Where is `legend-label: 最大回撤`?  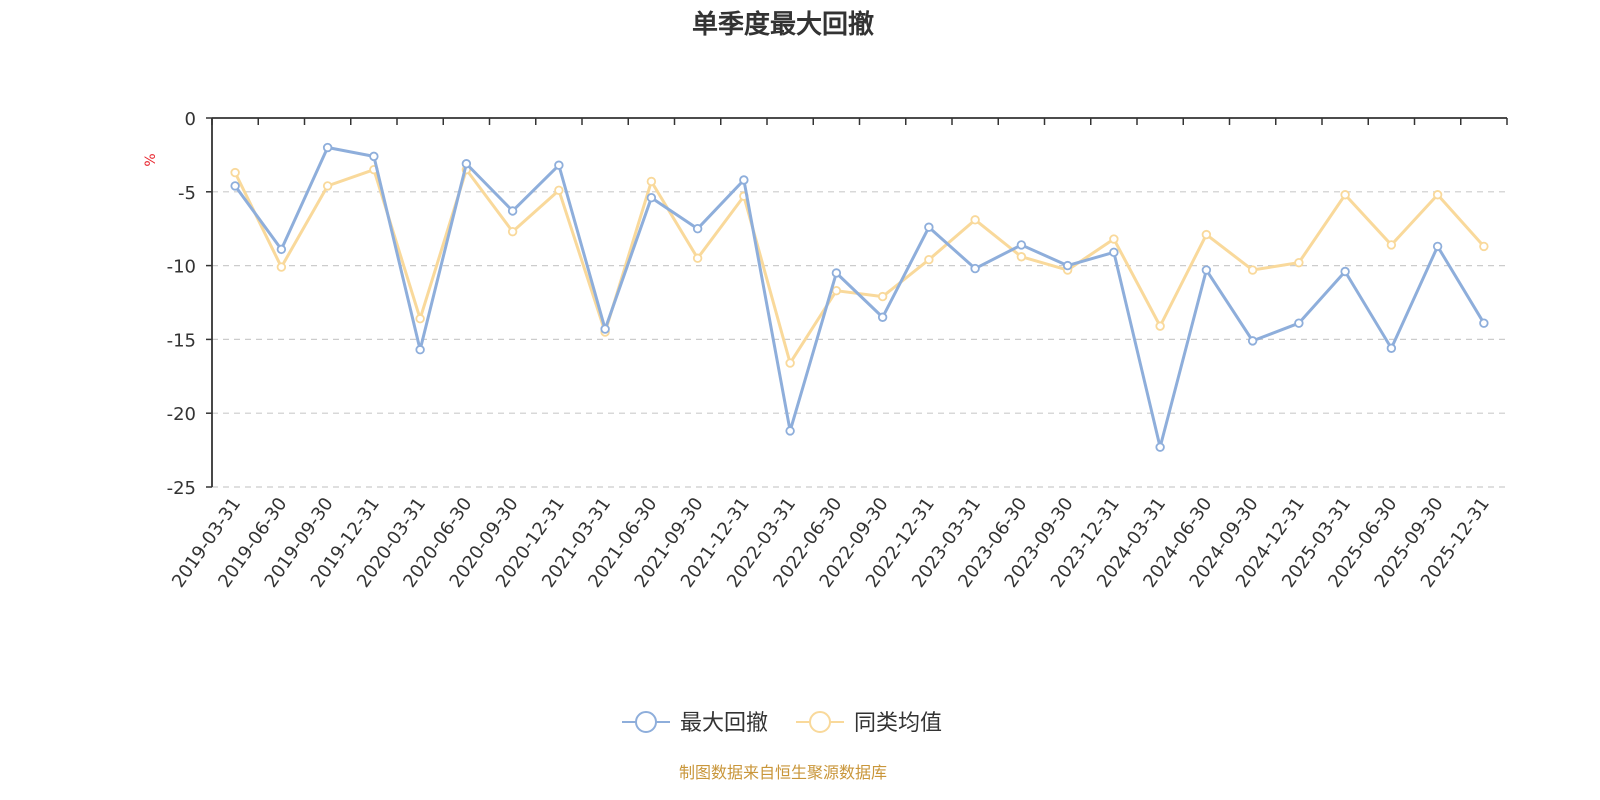
legend-label: 最大回撤 is located at coordinates (724, 723).